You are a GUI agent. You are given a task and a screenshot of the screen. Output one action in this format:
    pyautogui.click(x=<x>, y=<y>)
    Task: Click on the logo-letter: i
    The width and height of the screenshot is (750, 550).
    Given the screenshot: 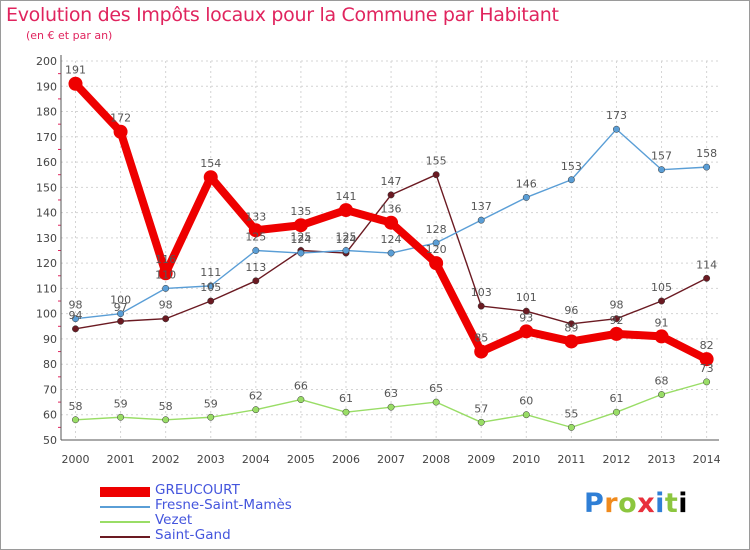 What is the action you would take?
    pyautogui.click(x=660, y=503)
    